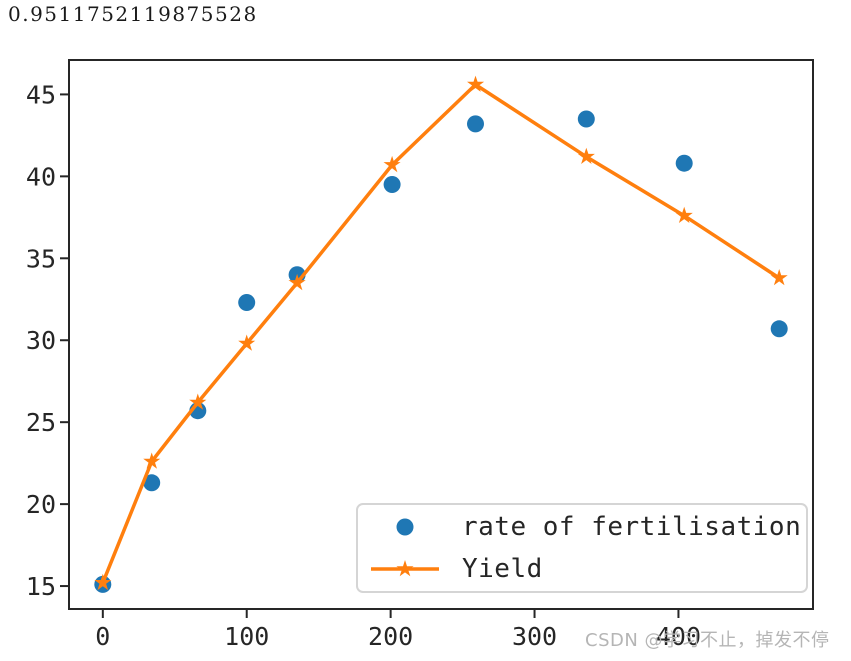 Image resolution: width=851 pixels, height=661 pixels. I want to click on scatter-marker-icon, so click(405, 527).